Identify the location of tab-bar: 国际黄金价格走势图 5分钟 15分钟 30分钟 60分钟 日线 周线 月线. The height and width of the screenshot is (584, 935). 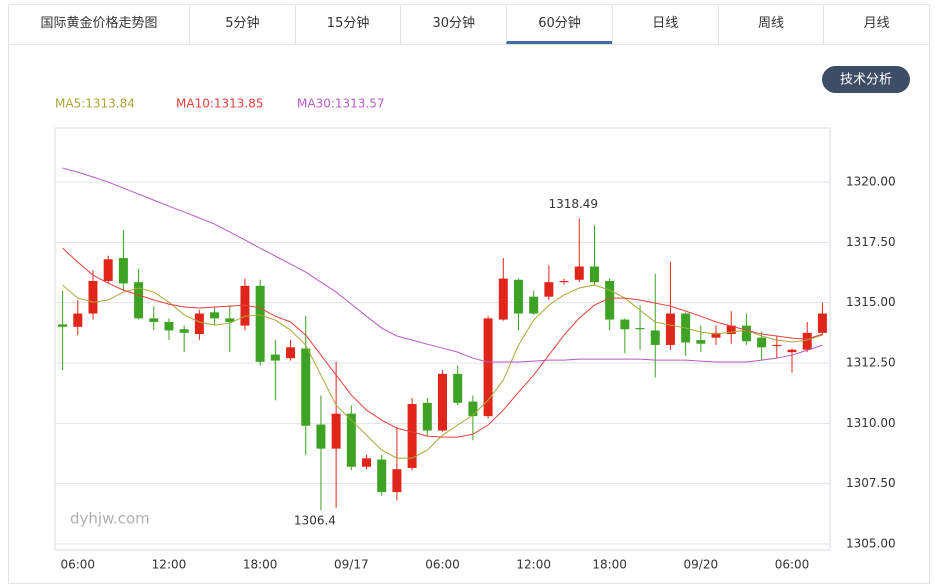
(469, 24).